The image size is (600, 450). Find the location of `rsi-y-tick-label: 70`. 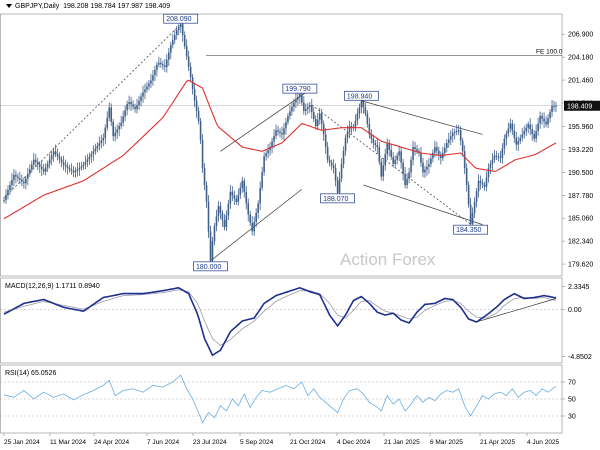

rsi-y-tick-label: 70 is located at coordinates (572, 383).